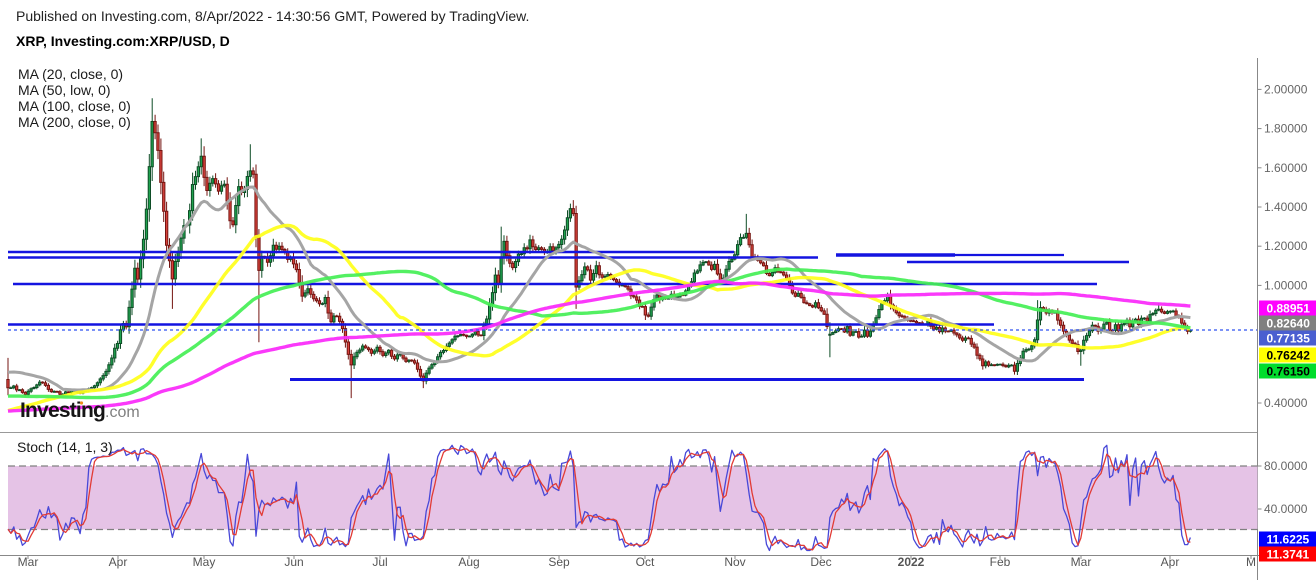 This screenshot has width=1316, height=585. Describe the element at coordinates (1289, 339) in the screenshot. I see `svg-text: 0.77135` at that location.